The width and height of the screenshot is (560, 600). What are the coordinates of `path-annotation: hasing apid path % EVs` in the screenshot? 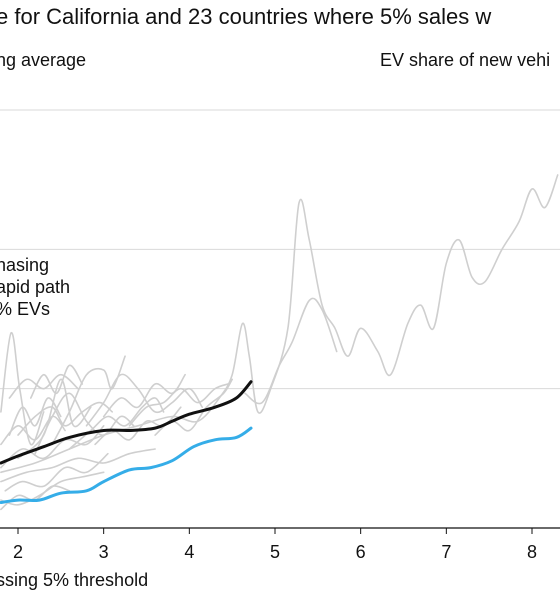 It's located at (35, 287).